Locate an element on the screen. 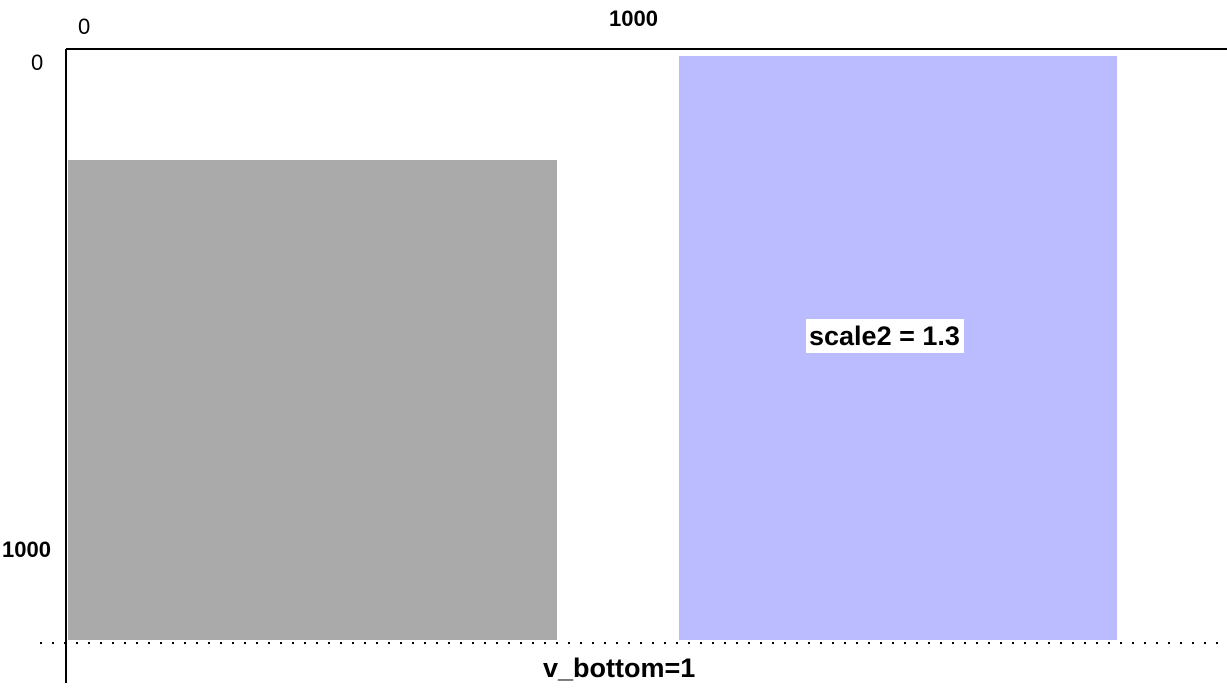 The image size is (1227, 699). x-tick-1000: 1000 is located at coordinates (633, 18).